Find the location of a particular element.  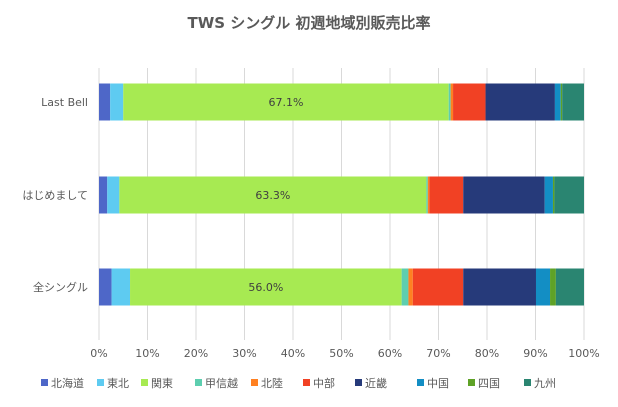

x-tick-label: 60% is located at coordinates (390, 353).